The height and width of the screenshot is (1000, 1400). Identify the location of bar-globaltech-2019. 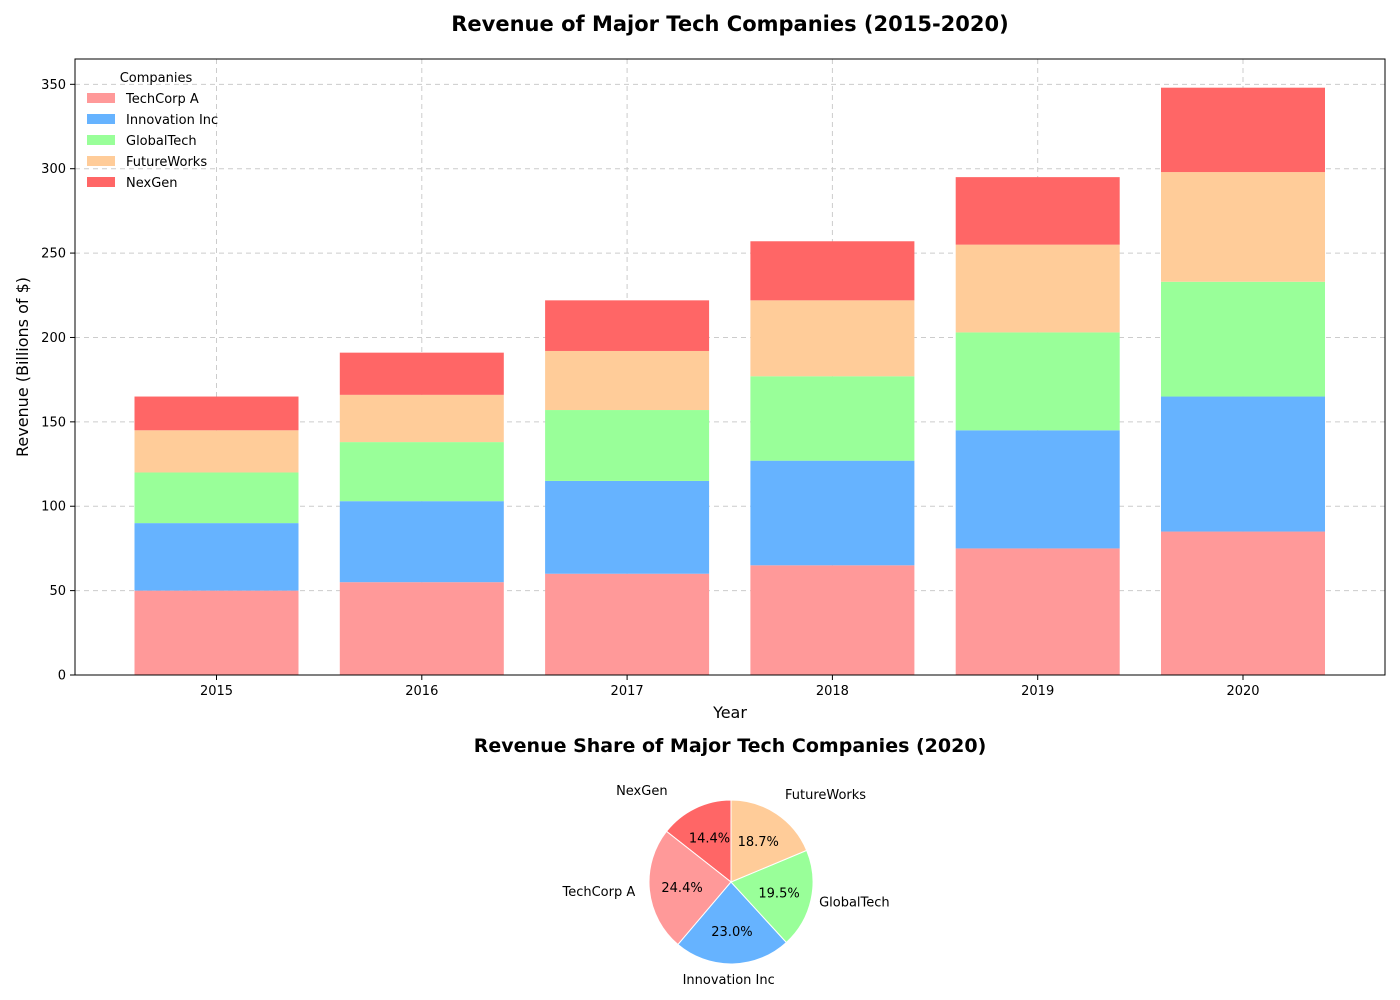
(1037, 381).